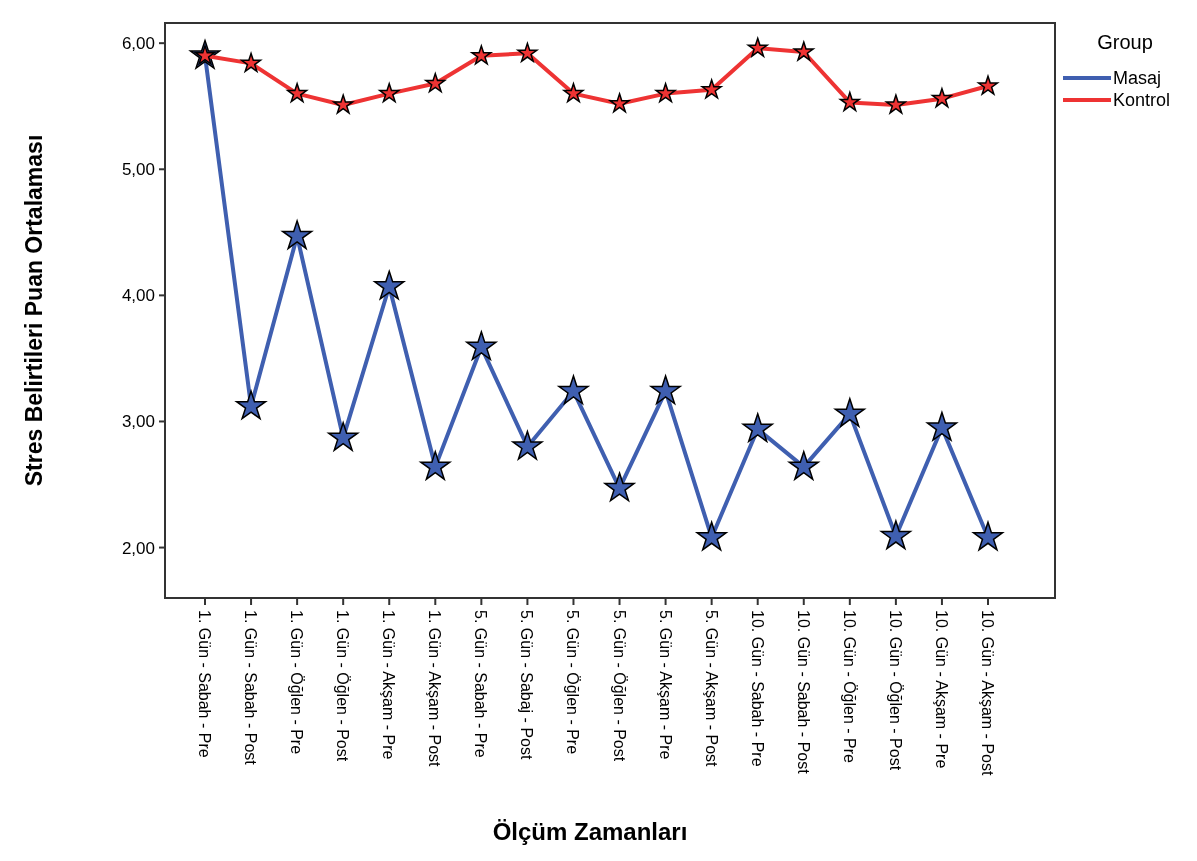 Image resolution: width=1197 pixels, height=861 pixels. What do you see at coordinates (1142, 100) in the screenshot?
I see `legend-label: Kontrol` at bounding box center [1142, 100].